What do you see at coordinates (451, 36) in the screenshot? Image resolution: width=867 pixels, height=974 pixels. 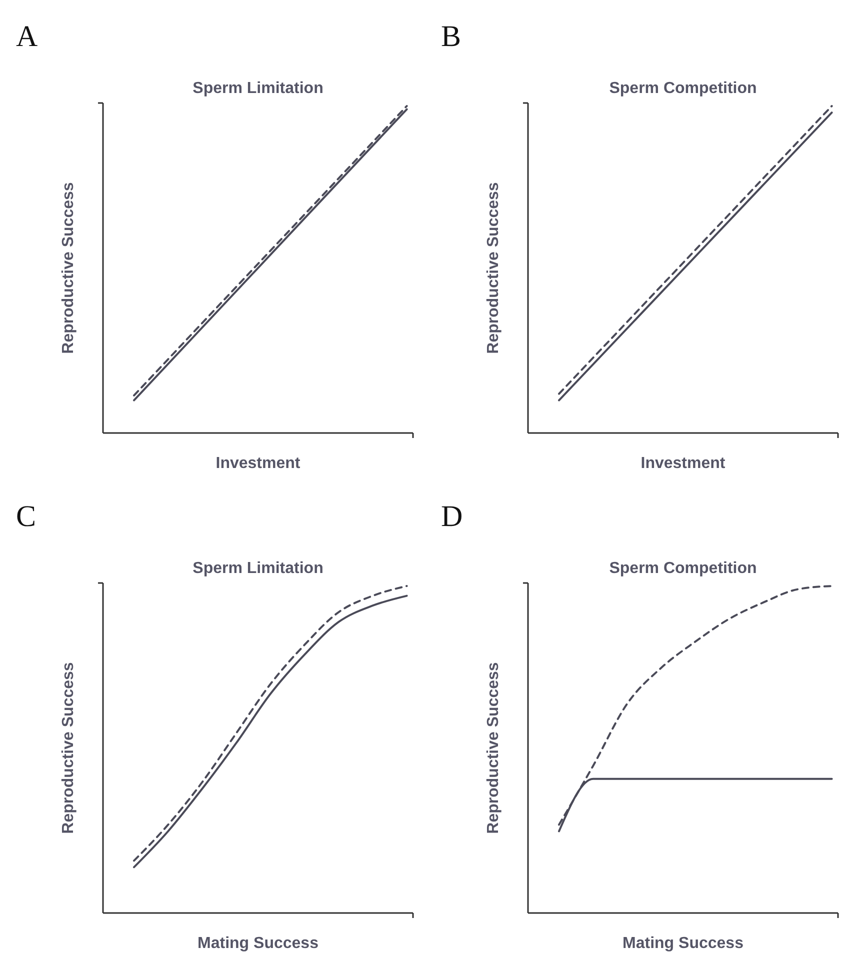 I see `text: B` at bounding box center [451, 36].